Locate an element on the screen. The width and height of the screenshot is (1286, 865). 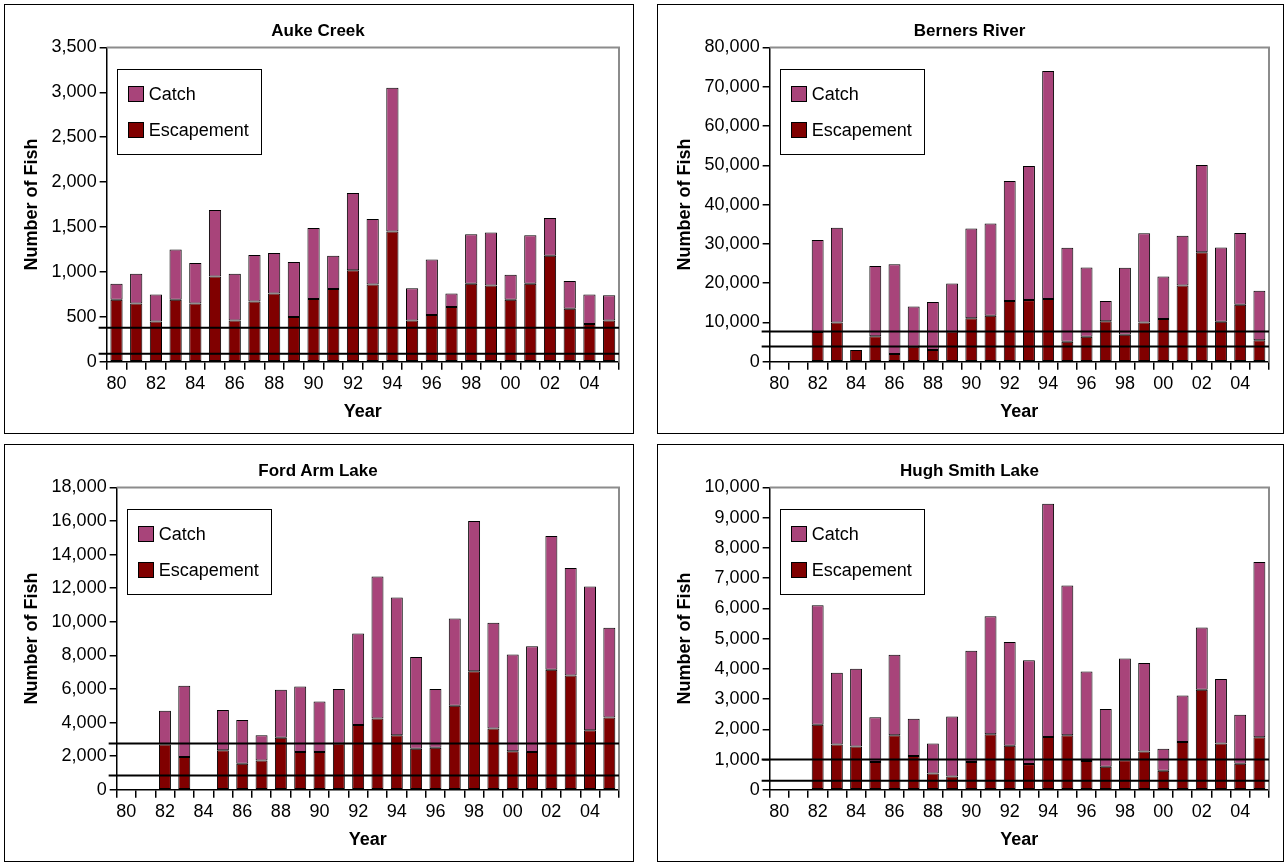
chart-title: Hugh Smith Lake is located at coordinates (969, 470).